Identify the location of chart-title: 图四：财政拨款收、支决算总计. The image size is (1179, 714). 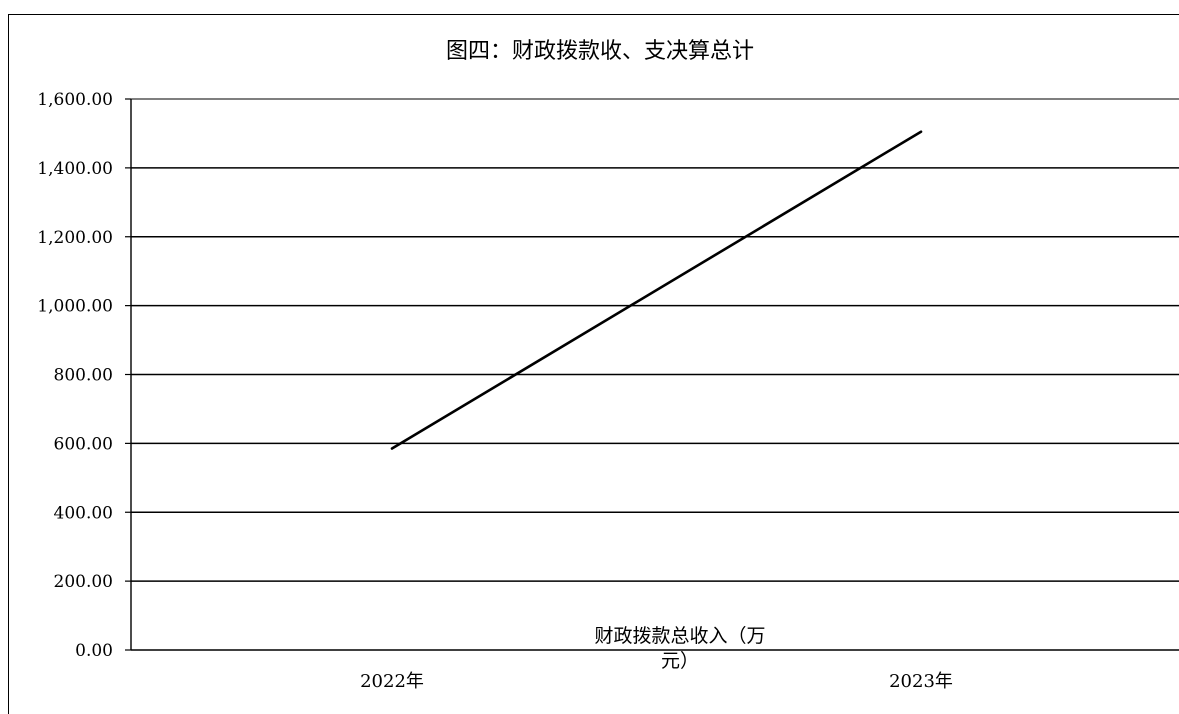
(600, 51).